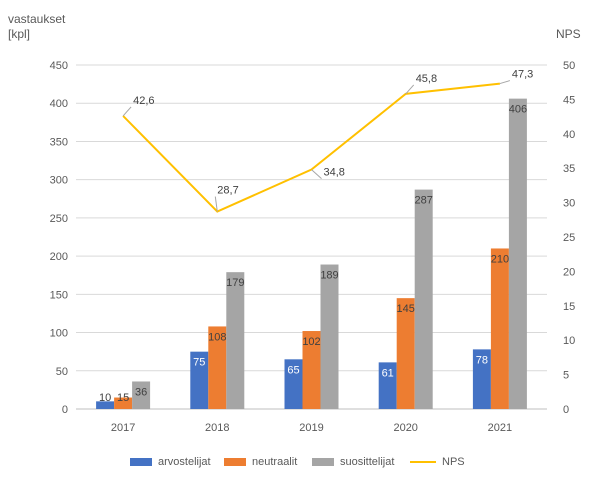 This screenshot has width=610, height=482. Describe the element at coordinates (323, 462) in the screenshot. I see `legend-swatch-suosittelijat` at that location.